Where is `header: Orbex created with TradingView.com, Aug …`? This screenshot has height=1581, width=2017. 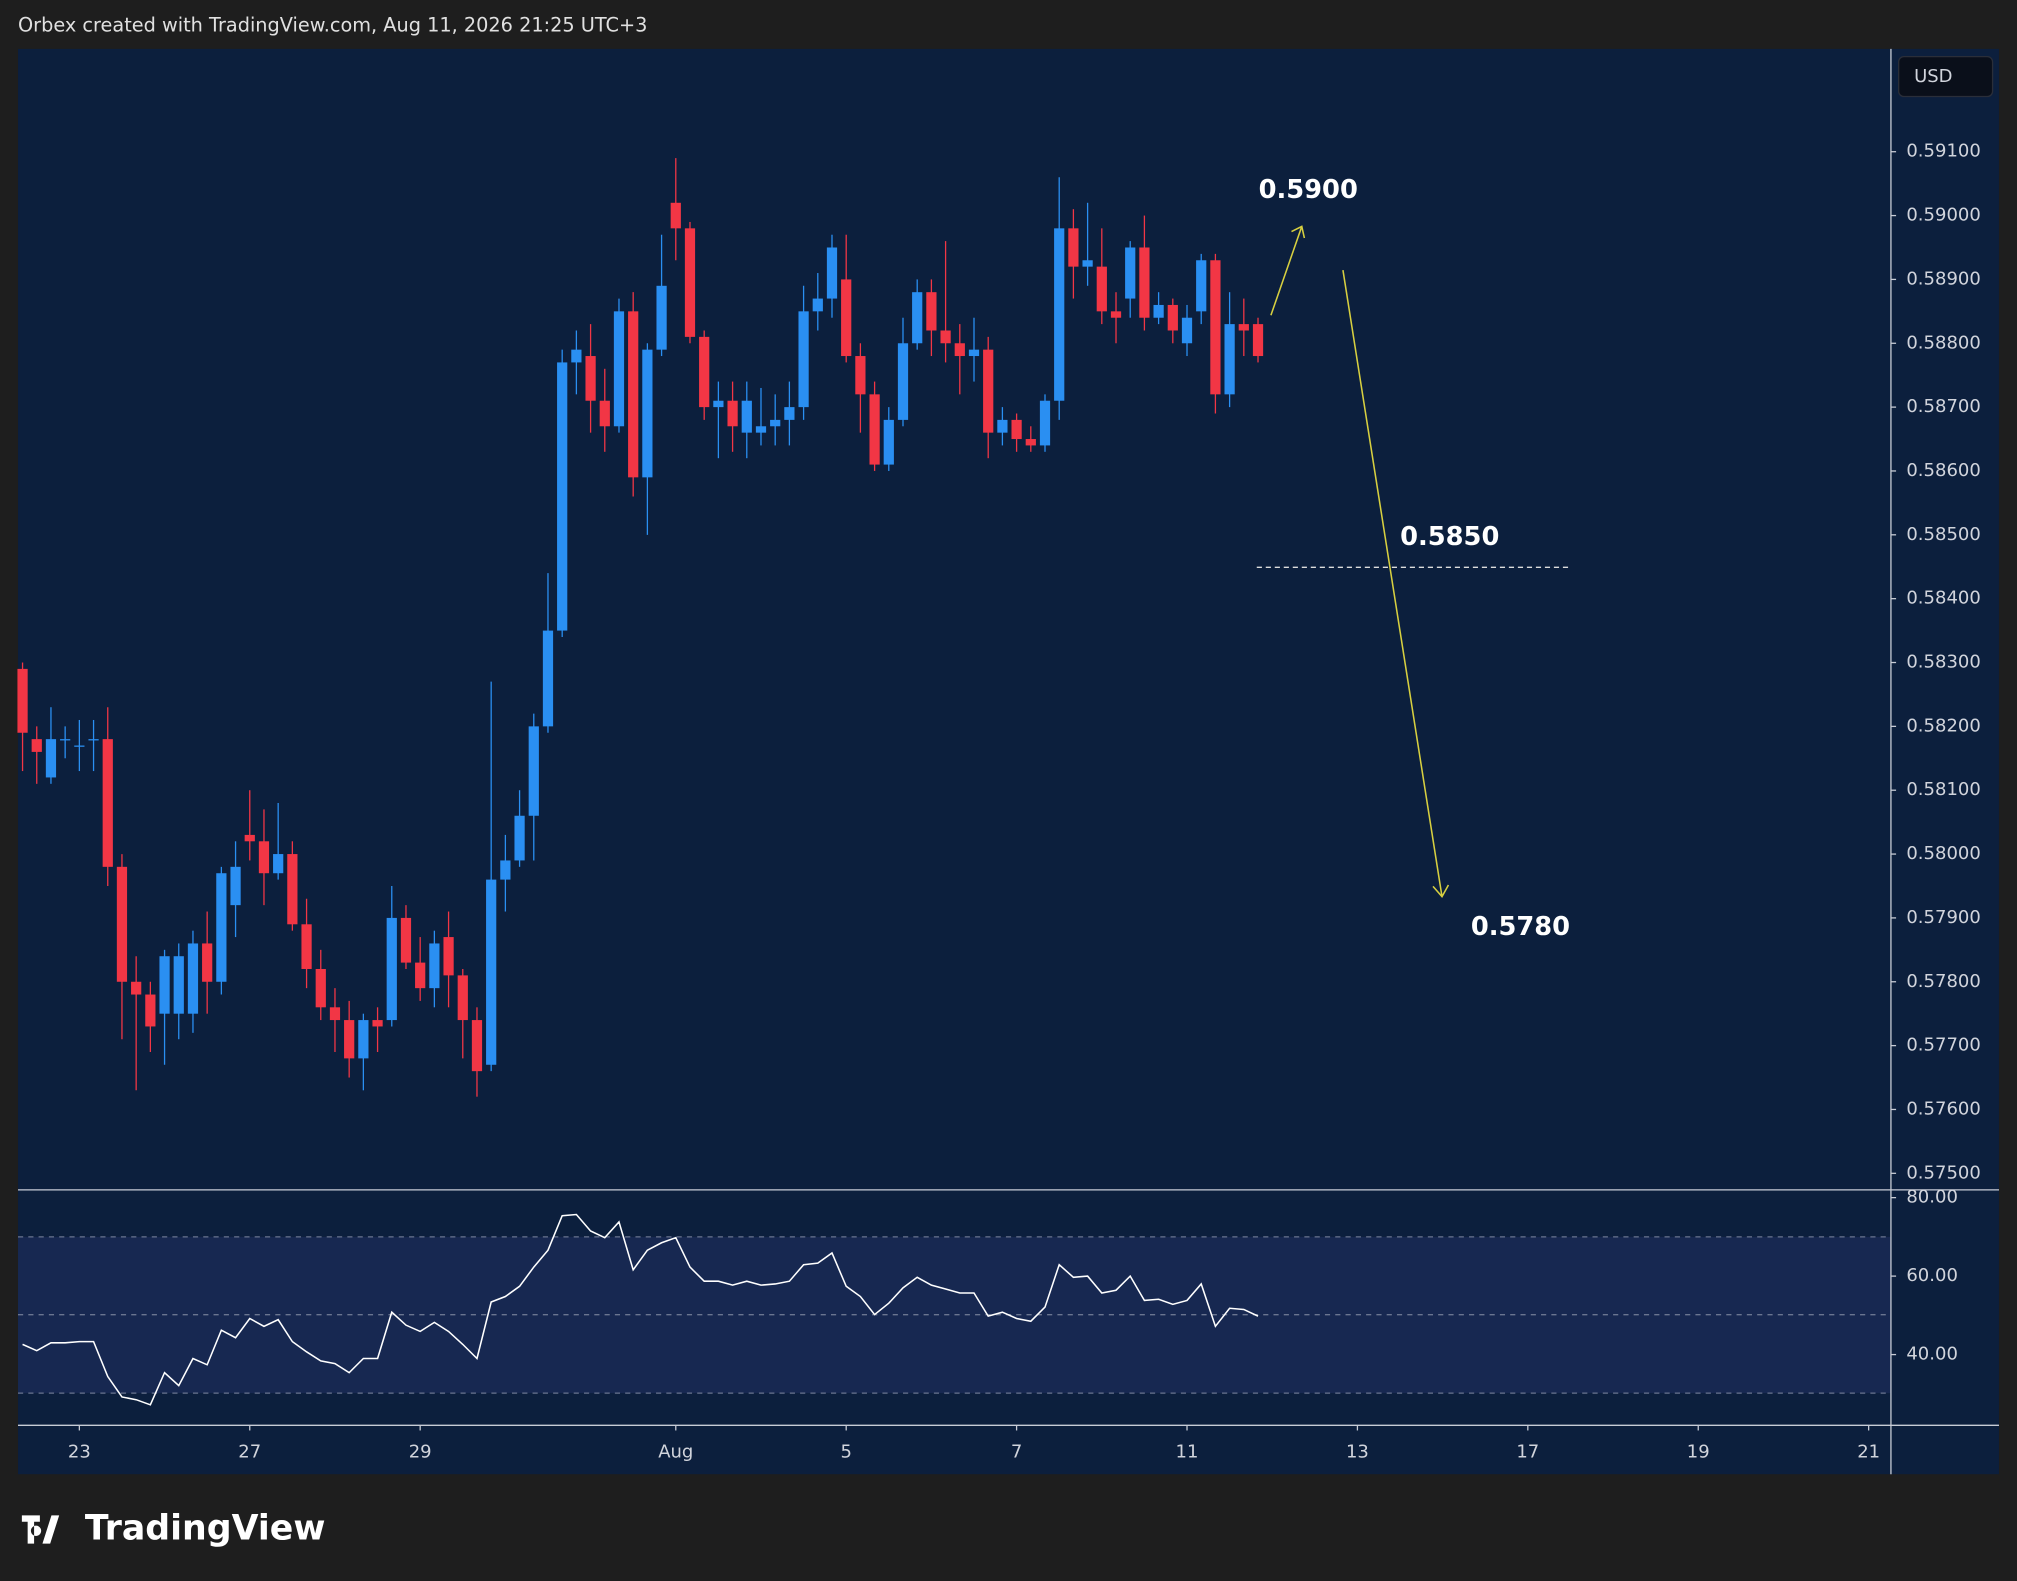
header: Orbex created with TradingView.com, Aug … is located at coordinates (332, 24).